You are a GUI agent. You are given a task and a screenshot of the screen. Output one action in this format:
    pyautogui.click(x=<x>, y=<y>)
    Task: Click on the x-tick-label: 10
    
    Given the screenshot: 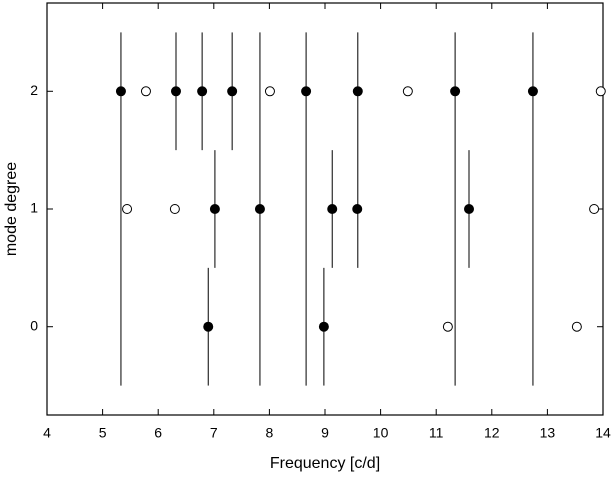 What is the action you would take?
    pyautogui.click(x=381, y=433)
    